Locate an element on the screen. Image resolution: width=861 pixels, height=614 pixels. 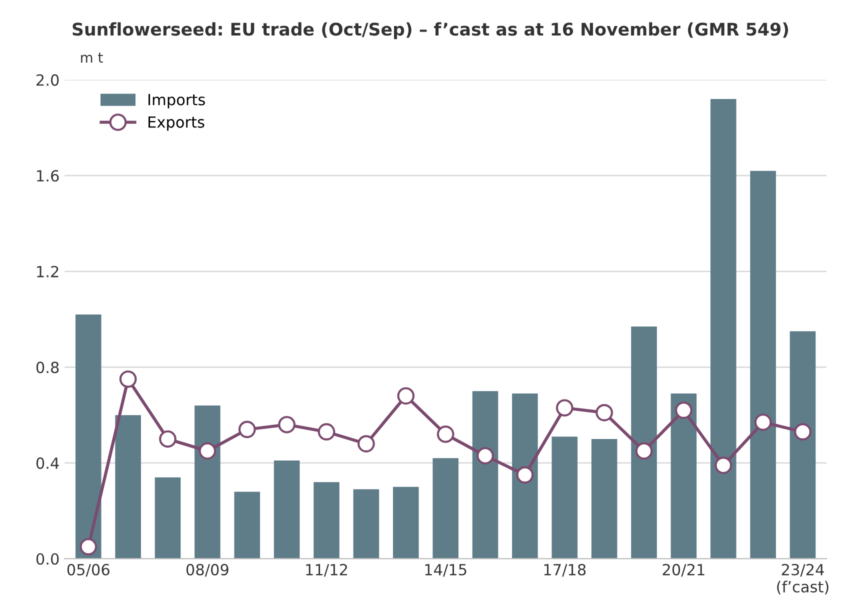
y-axis-title: m t is located at coordinates (92, 57).